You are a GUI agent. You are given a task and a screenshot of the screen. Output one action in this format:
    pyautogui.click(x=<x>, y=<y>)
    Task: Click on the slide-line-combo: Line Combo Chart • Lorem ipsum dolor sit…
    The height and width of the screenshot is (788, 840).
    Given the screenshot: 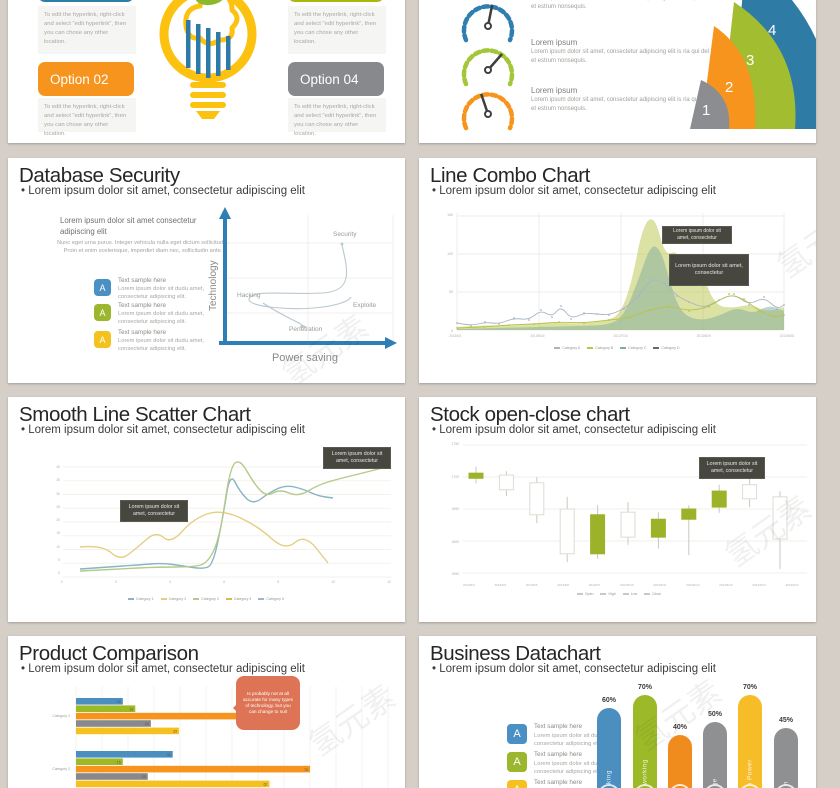 What is the action you would take?
    pyautogui.click(x=617, y=270)
    